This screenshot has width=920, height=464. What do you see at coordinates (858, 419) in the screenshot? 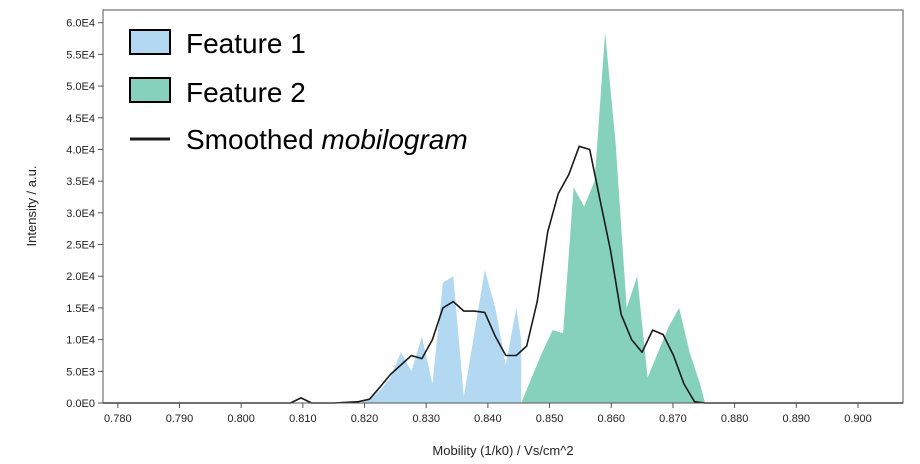
I see `x-tick-label: 0.900` at bounding box center [858, 419].